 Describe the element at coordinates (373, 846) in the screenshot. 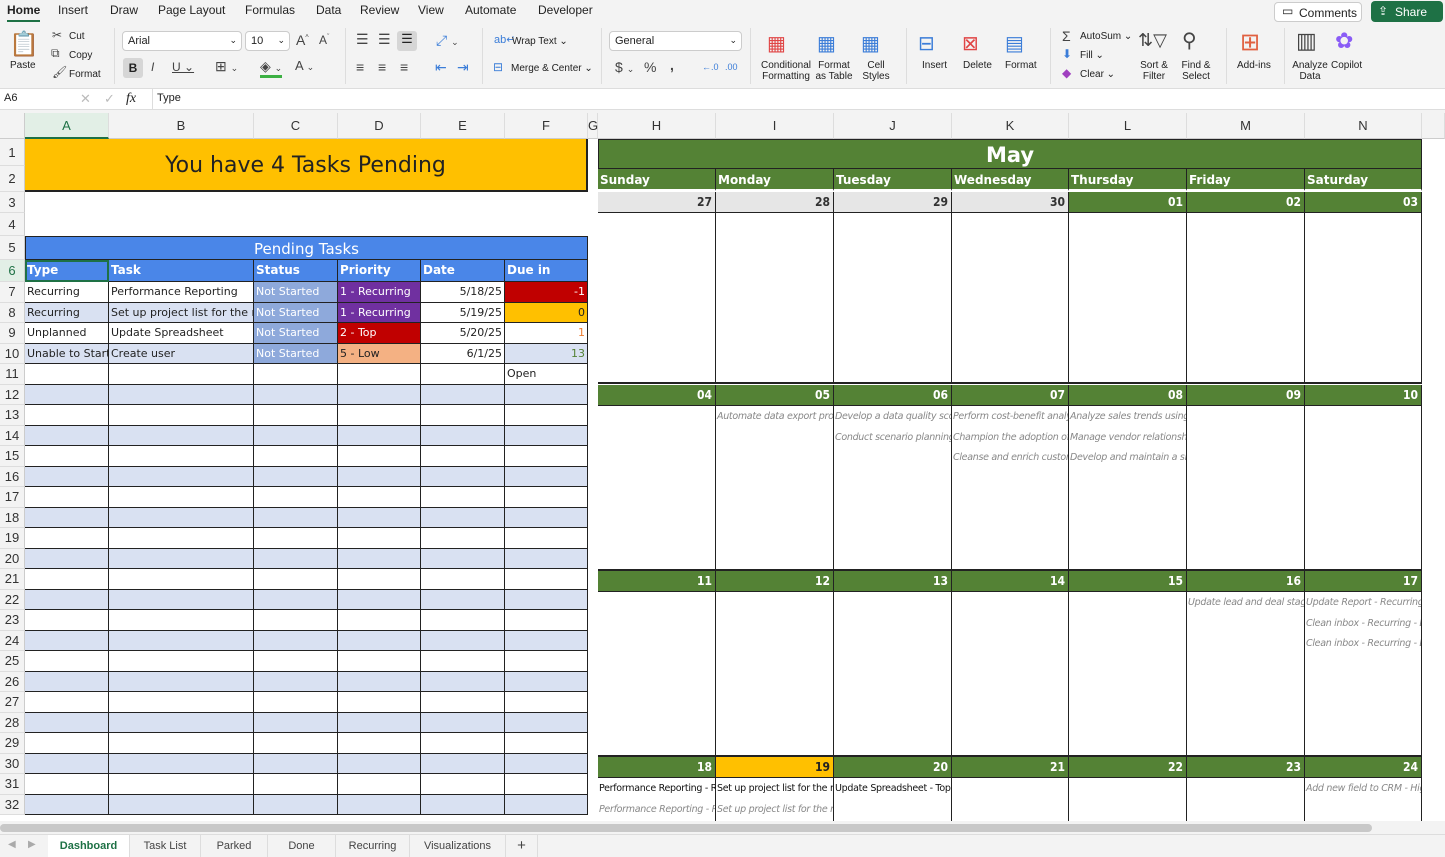

I see `sheet-tab-recurring: Recurring` at that location.